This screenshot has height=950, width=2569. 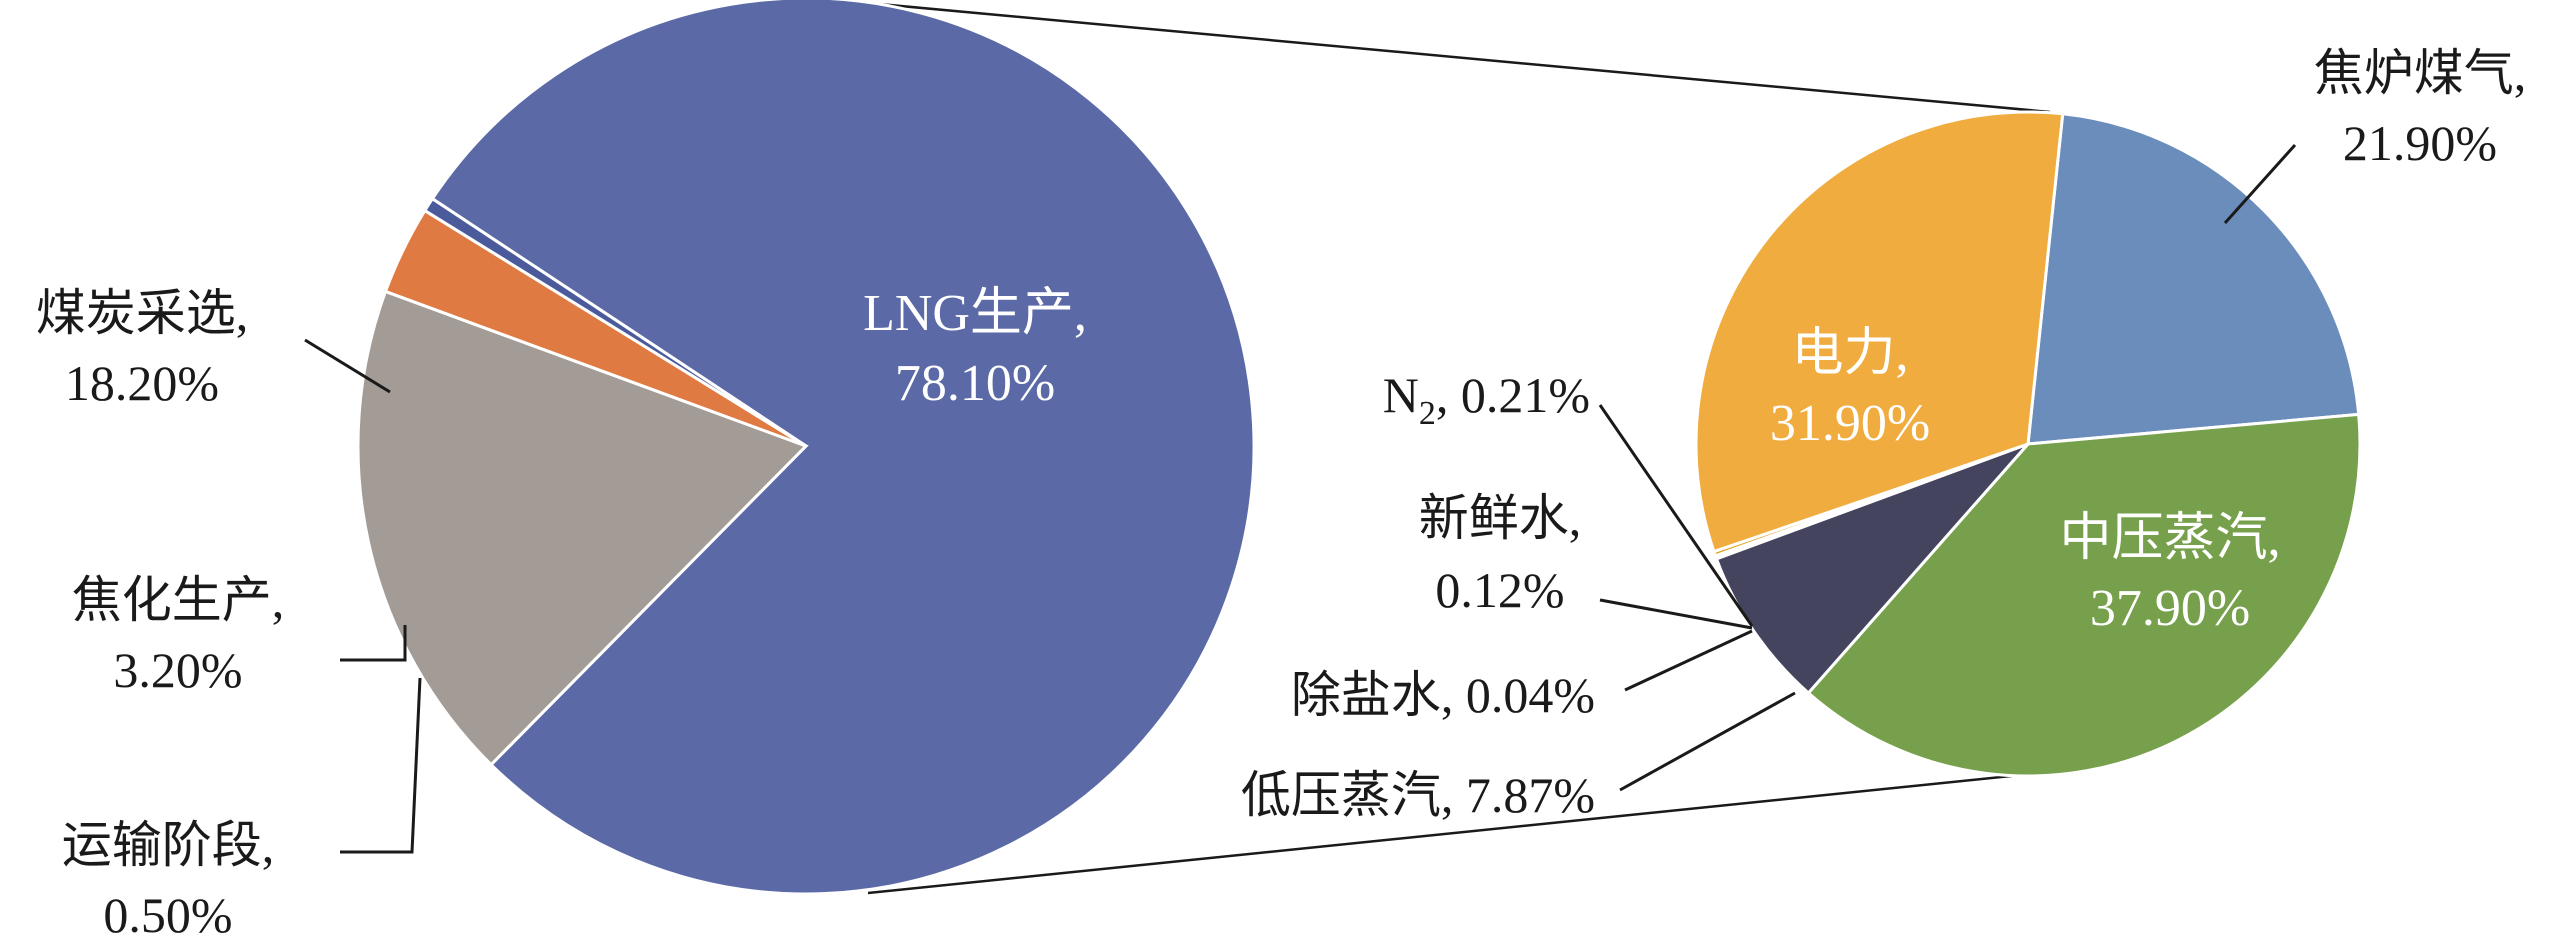 What do you see at coordinates (2170, 608) in the screenshot?
I see `label-mp-steam-line2: 37.90%` at bounding box center [2170, 608].